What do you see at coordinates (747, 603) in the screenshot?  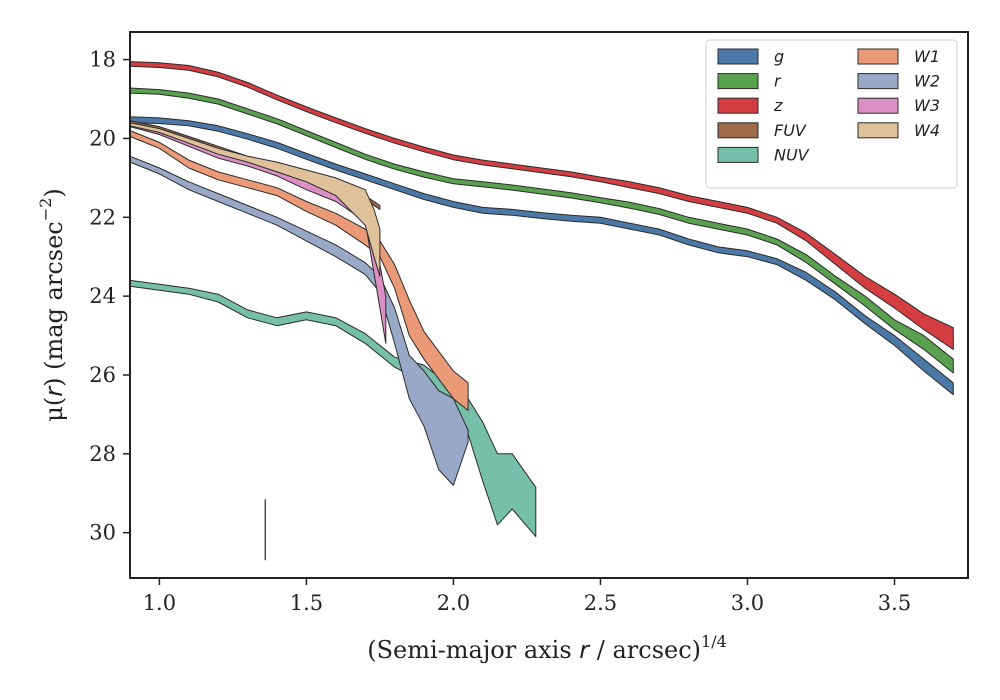 I see `x-tick-label: 3.0` at bounding box center [747, 603].